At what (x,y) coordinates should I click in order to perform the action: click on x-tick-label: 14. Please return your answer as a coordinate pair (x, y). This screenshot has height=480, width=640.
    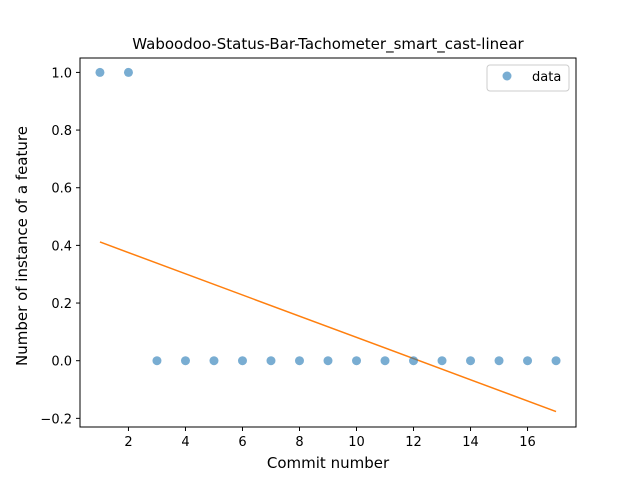
    Looking at the image, I should click on (470, 442).